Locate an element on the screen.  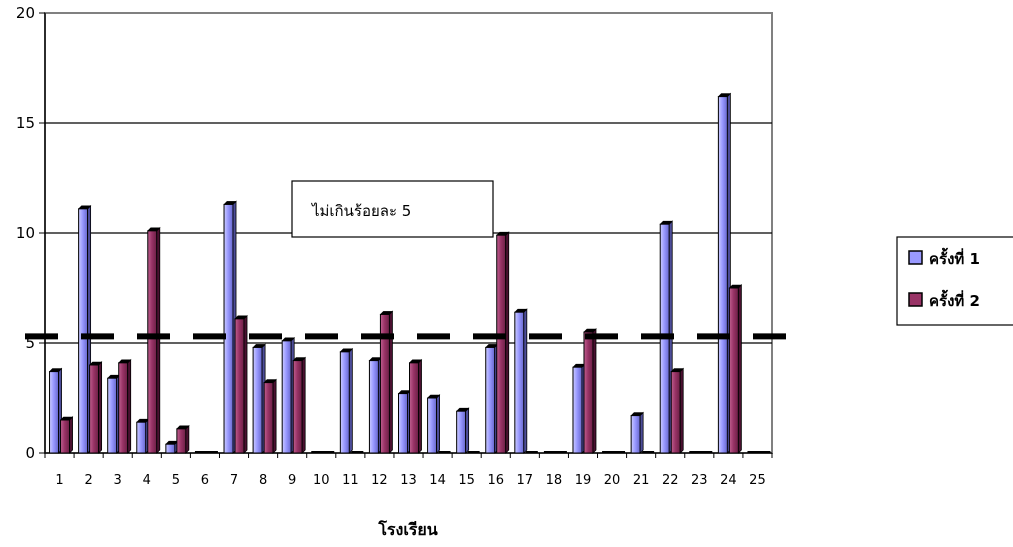
bar-s1-cat12 is located at coordinates (375, 405).